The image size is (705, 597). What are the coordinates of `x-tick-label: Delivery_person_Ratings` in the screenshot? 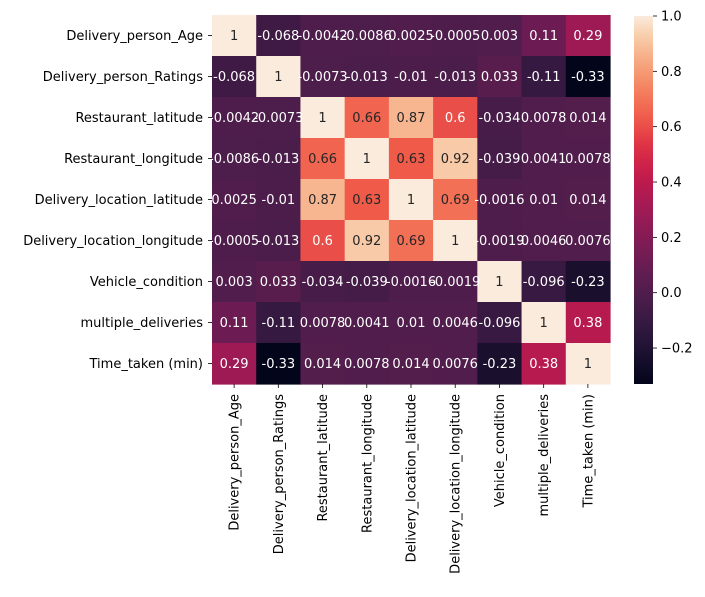 It's located at (279, 474).